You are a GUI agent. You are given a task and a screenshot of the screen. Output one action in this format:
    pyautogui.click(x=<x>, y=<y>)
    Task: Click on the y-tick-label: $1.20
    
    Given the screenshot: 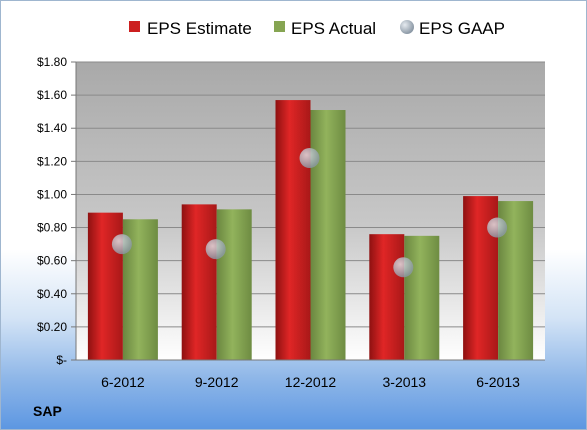 What is the action you would take?
    pyautogui.click(x=52, y=161)
    